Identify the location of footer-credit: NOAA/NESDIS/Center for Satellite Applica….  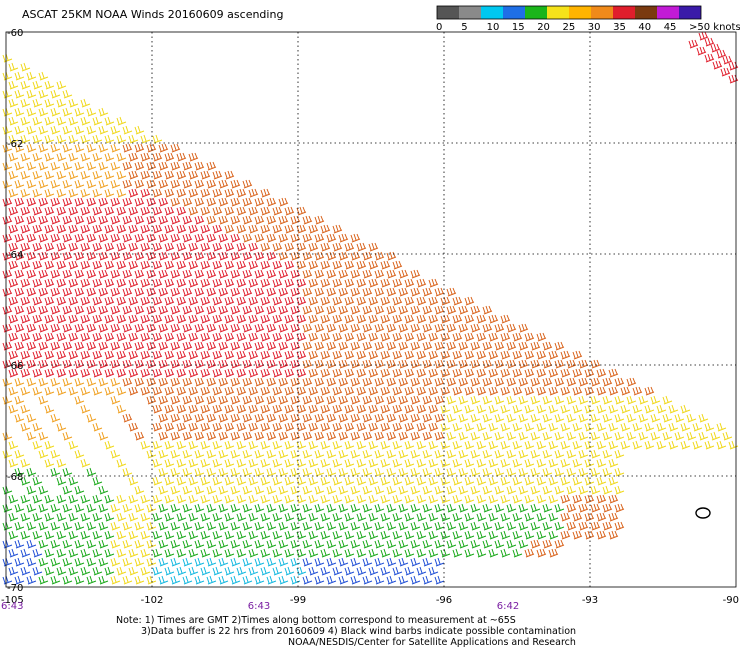
(432, 642).